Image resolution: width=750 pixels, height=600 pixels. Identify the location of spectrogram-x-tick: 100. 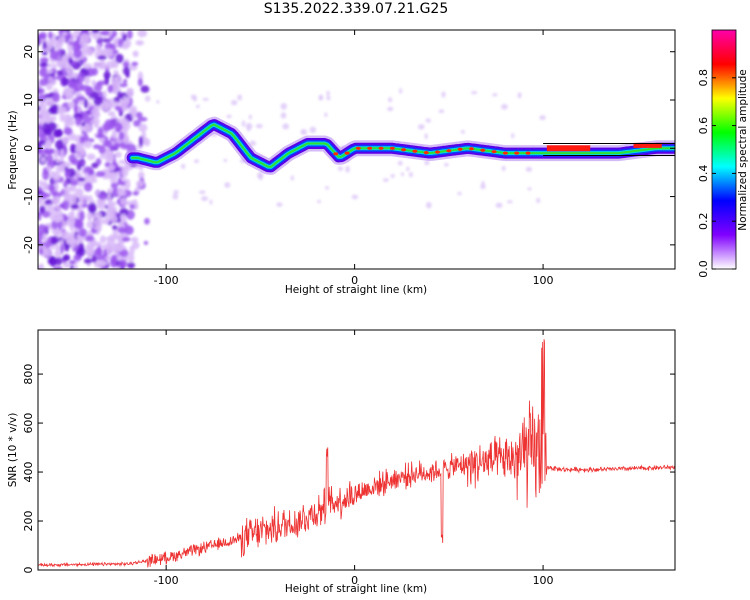
(543, 280).